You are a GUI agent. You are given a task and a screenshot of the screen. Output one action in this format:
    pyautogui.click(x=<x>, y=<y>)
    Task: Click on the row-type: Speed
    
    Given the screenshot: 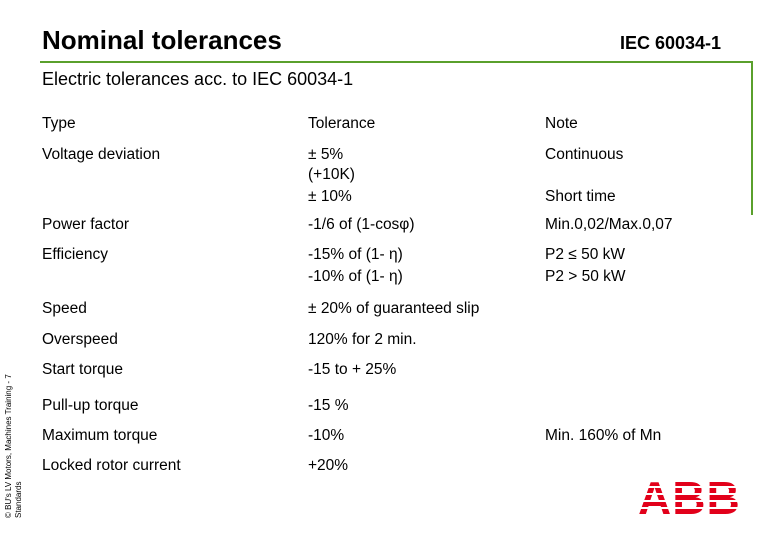 What is the action you would take?
    pyautogui.click(x=64, y=308)
    